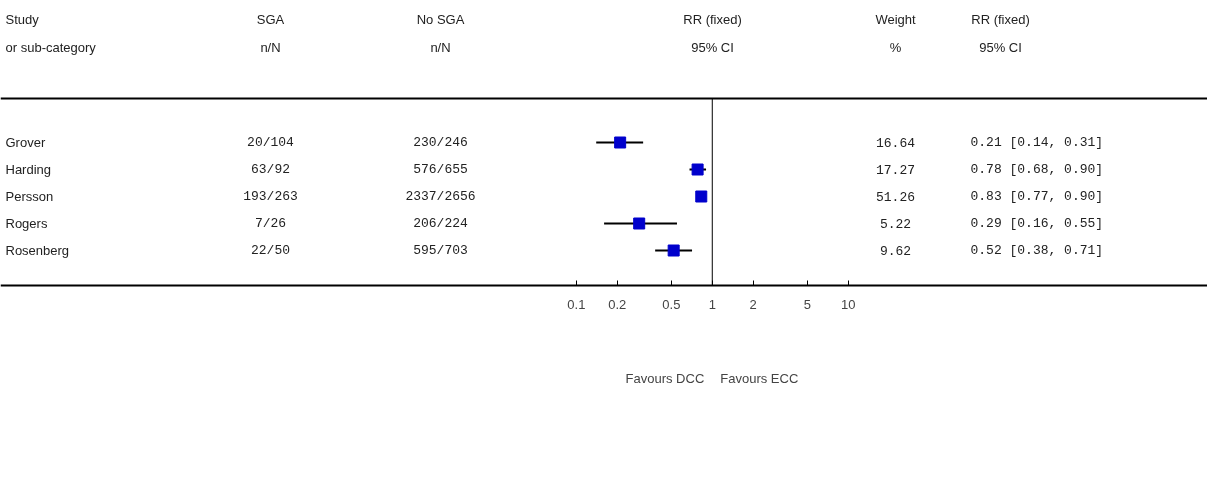 The image size is (1207, 501). I want to click on text: Weight %, so click(895, 33).